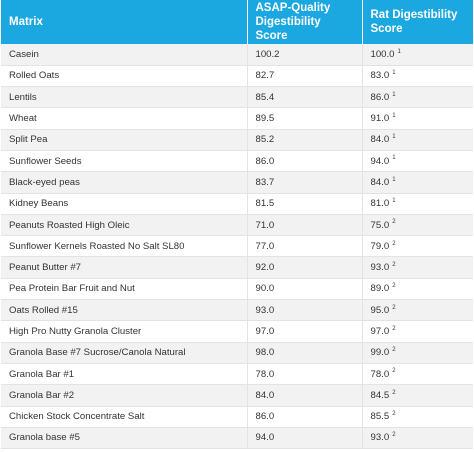 This screenshot has height=452, width=474. What do you see at coordinates (417, 395) in the screenshot?
I see `rat-score-cell: 84.5 2` at bounding box center [417, 395].